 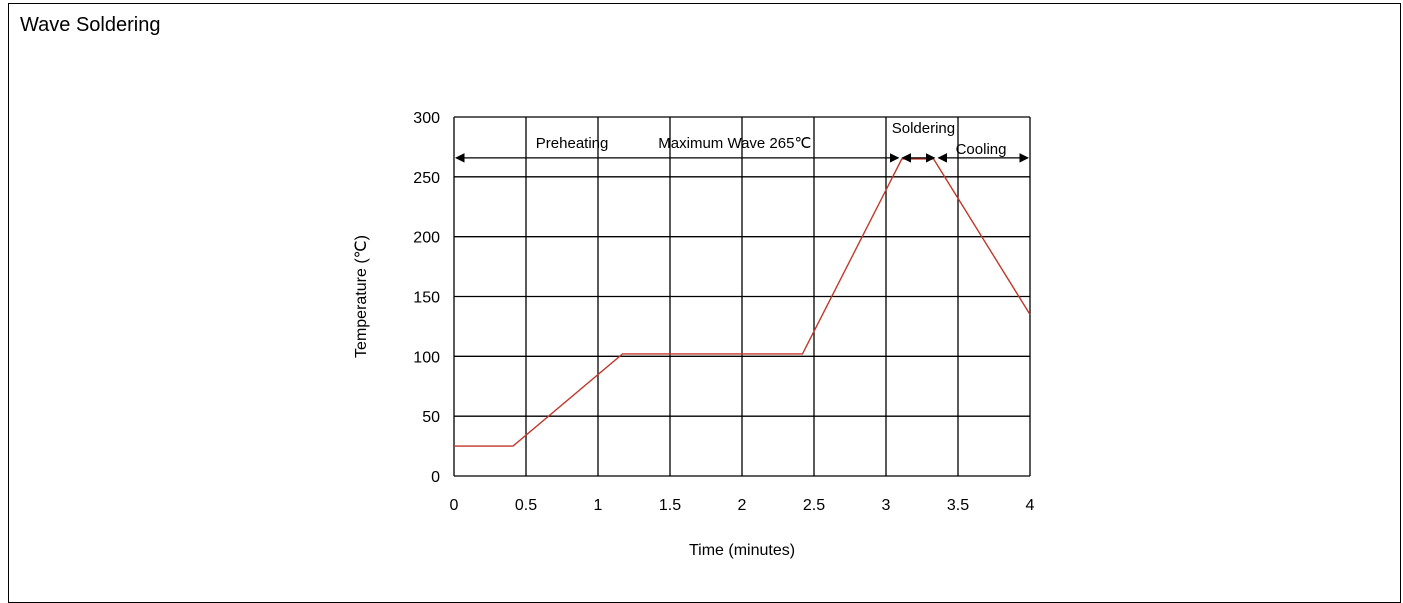 I want to click on y-axis-label: Temperature (℃), so click(x=361, y=296).